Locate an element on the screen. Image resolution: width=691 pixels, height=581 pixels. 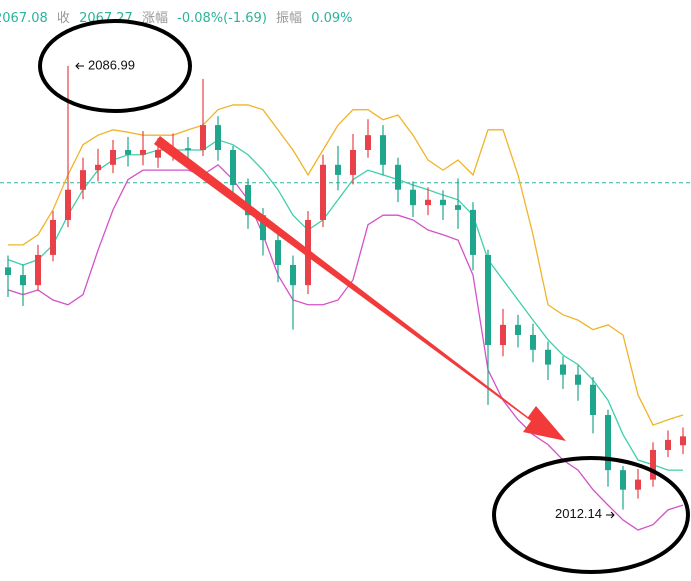
high-label: 2086.99 is located at coordinates (111, 64).